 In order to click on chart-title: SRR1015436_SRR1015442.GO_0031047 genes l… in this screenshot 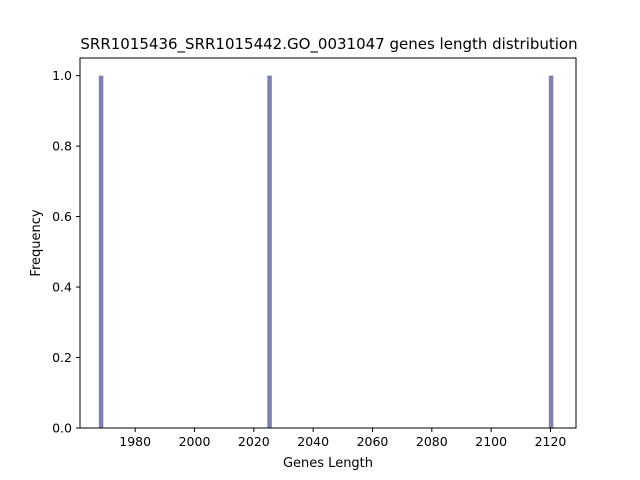, I will do `click(328, 44)`.